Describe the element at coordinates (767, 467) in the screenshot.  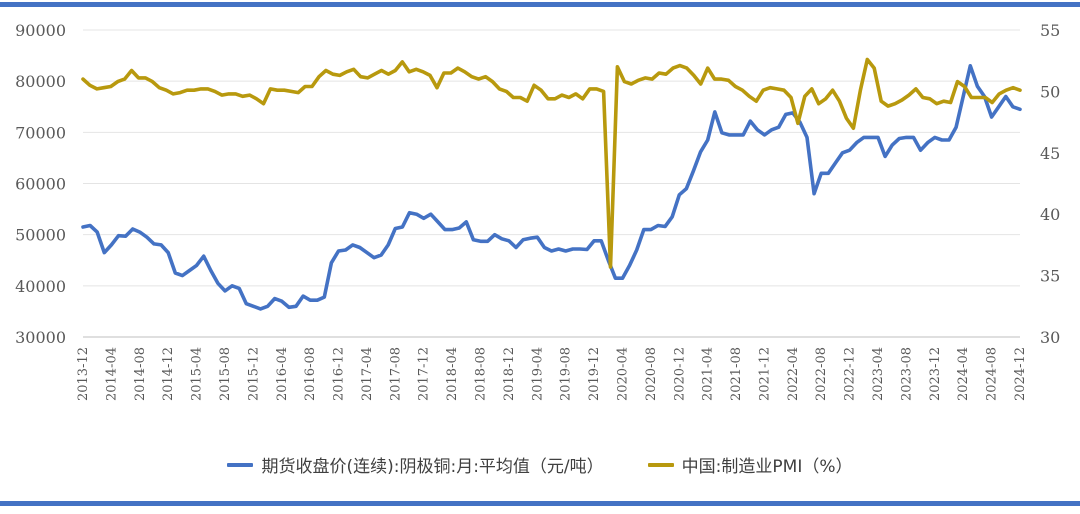
I see `legend-label-pmi: 中国:制造业PMI（%）` at that location.